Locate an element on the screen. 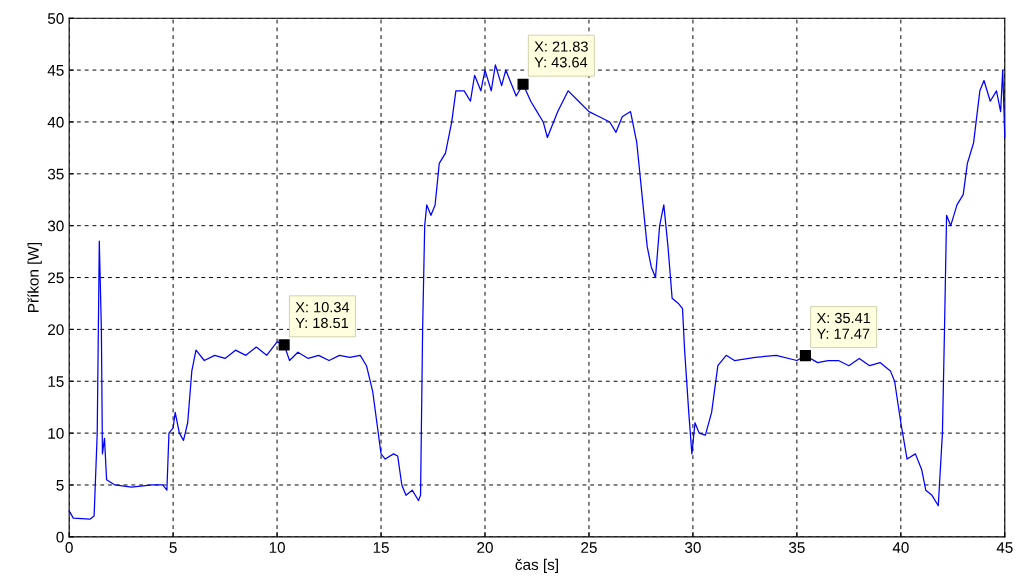 This screenshot has width=1017, height=588. x-tick-label: 10 is located at coordinates (277, 547).